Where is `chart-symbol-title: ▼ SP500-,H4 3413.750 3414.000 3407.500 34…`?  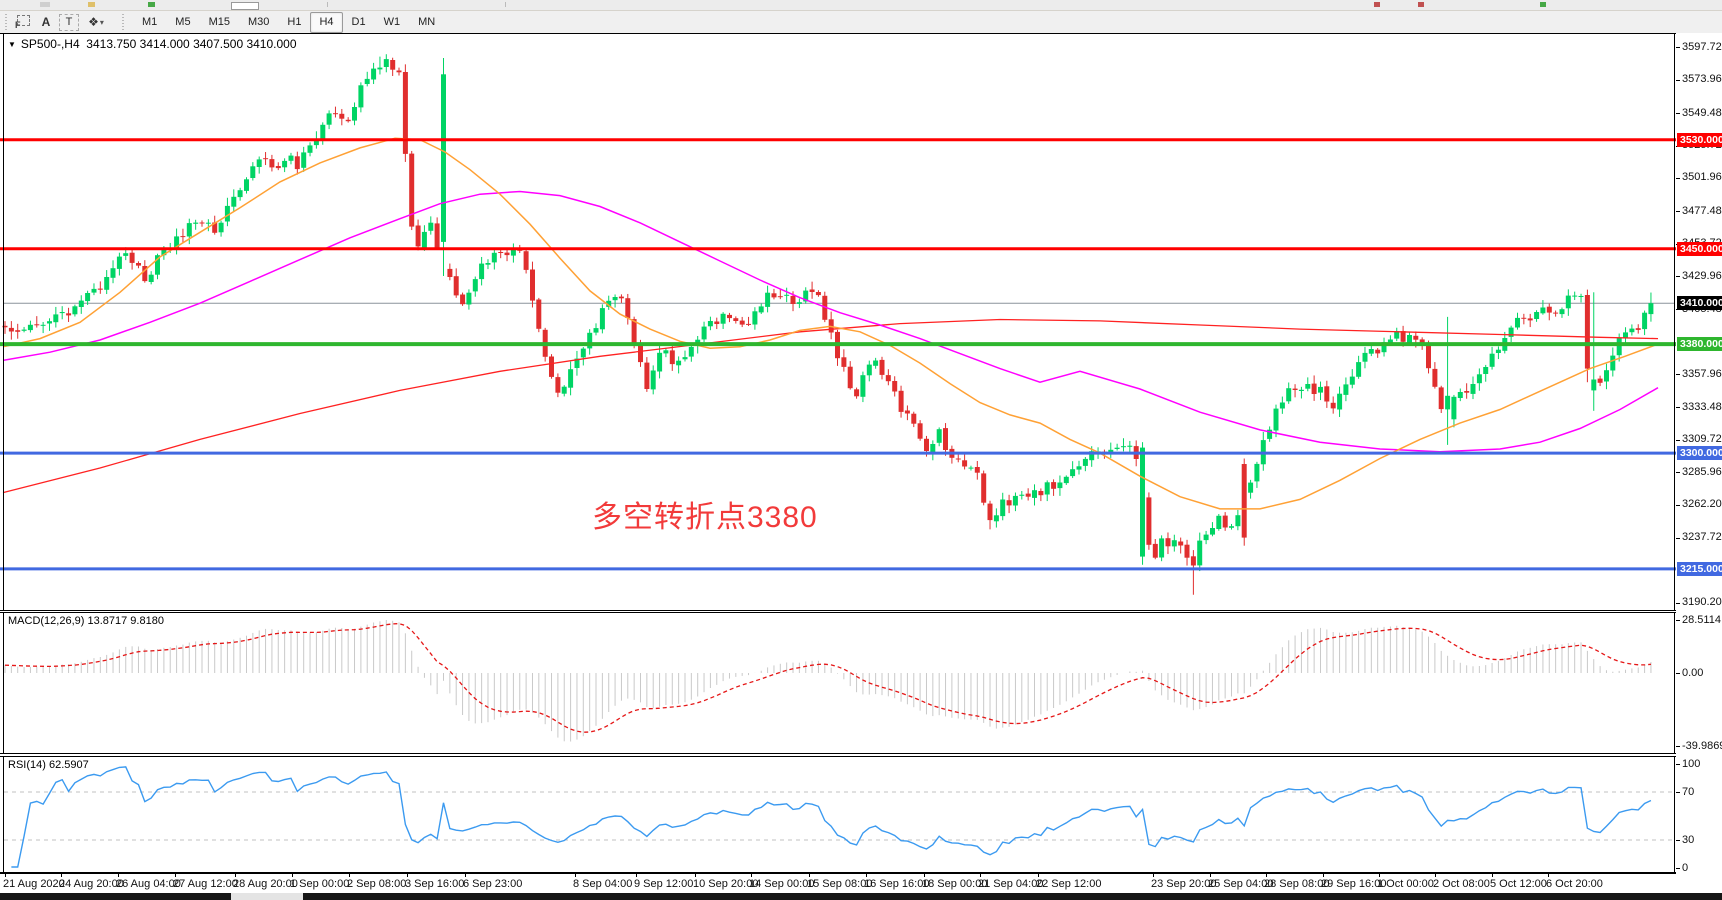 chart-symbol-title: ▼ SP500-,H4 3413.750 3414.000 3407.500 34… is located at coordinates (152, 44).